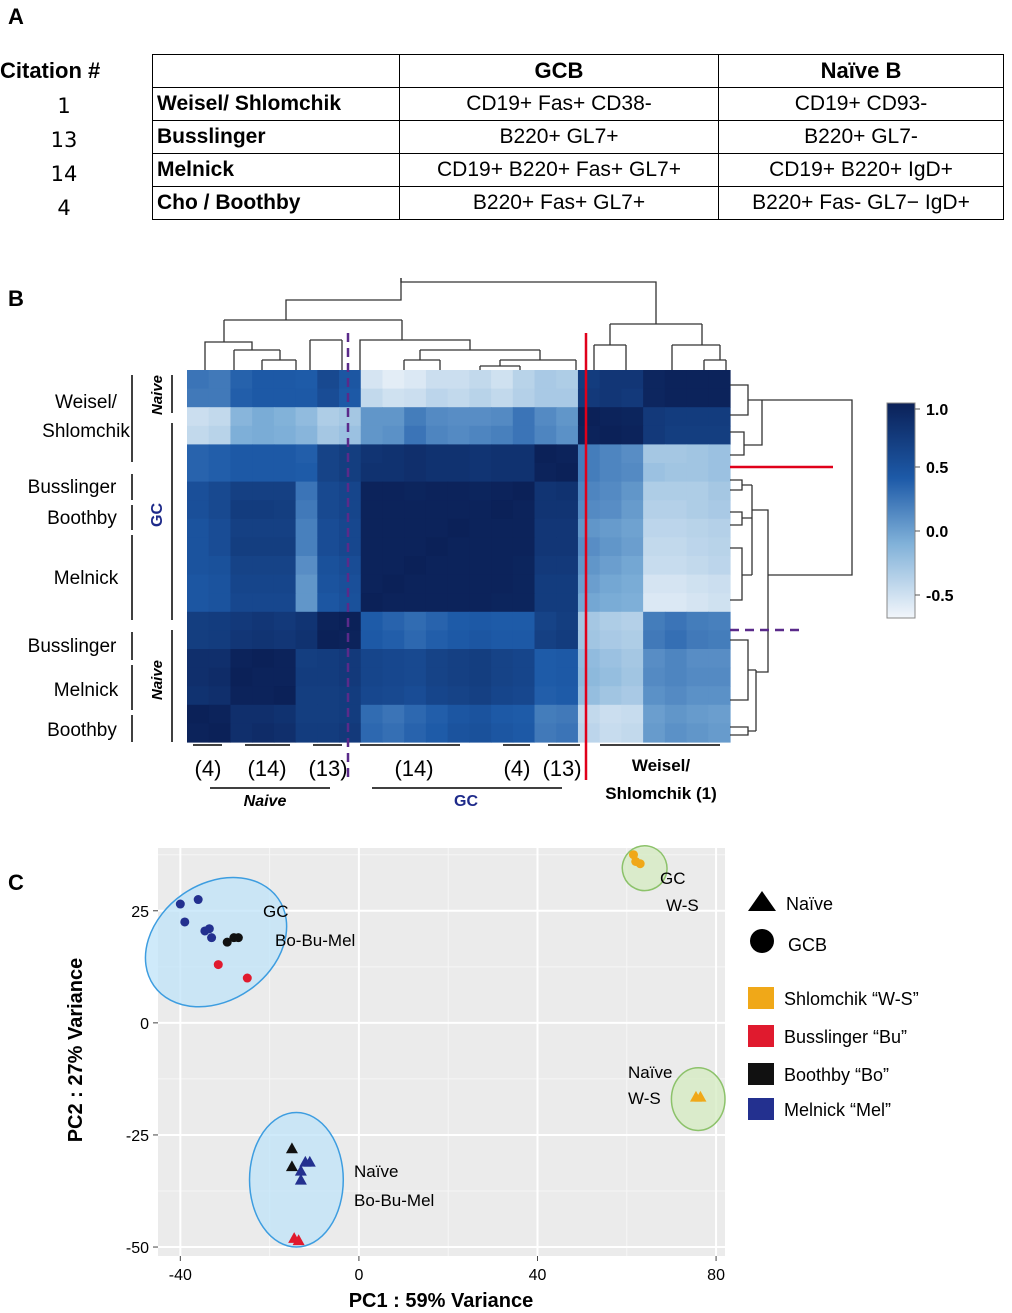 Image resolution: width=1012 pixels, height=1313 pixels. What do you see at coordinates (208, 768) in the screenshot?
I see `col-label-naive-4: (4)` at bounding box center [208, 768].